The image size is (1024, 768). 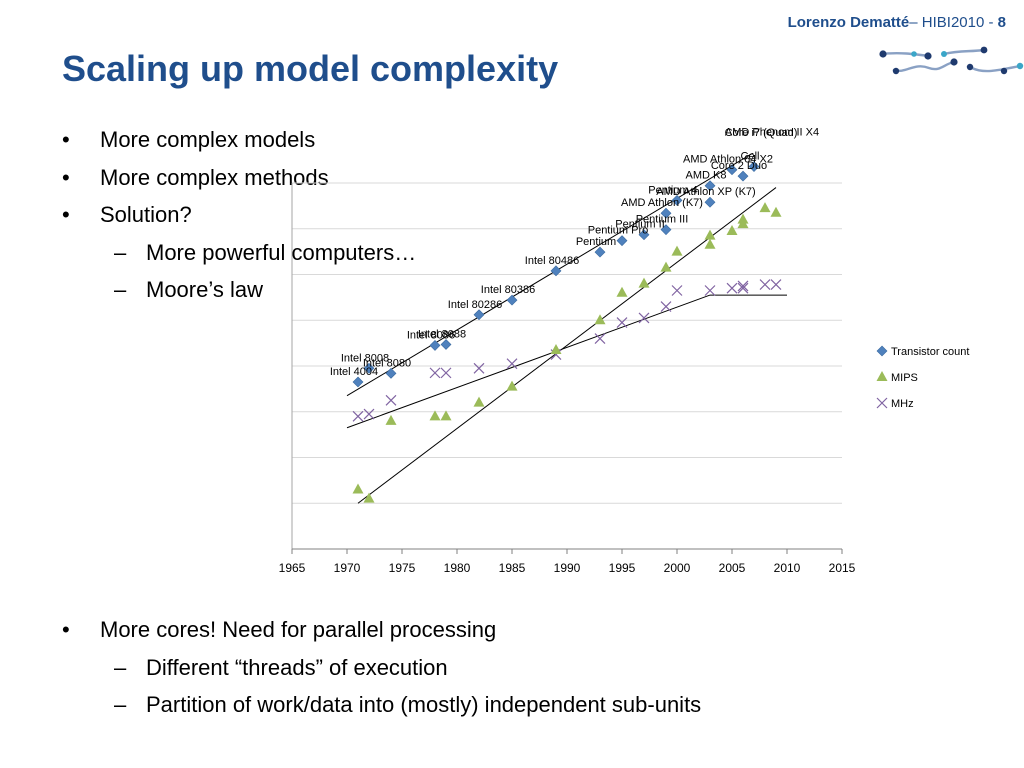 I want to click on data-label: Core i7 (Quad), so click(x=761, y=133).